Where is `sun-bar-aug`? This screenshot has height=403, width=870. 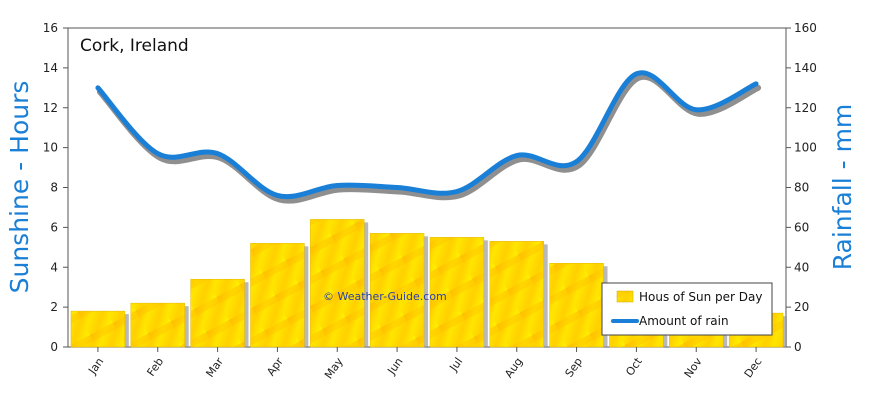
sun-bar-aug is located at coordinates (516, 294).